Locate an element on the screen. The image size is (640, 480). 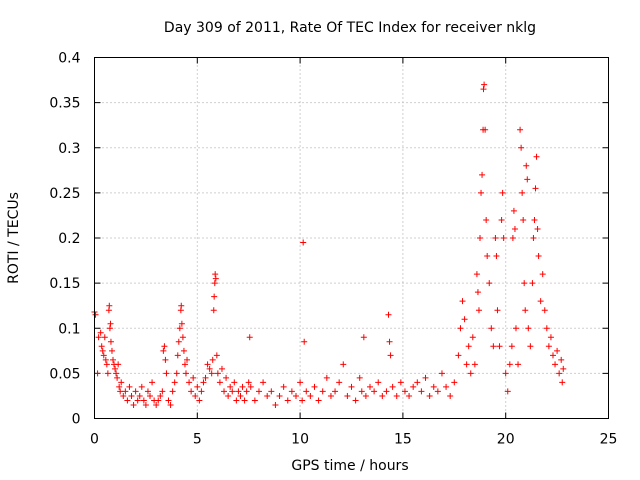
y-tick-label: 0.4 is located at coordinates (69, 59).